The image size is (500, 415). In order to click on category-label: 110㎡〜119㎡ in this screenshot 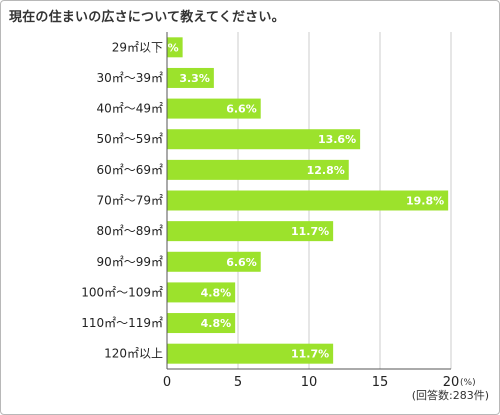, I will do `click(122, 323)`.